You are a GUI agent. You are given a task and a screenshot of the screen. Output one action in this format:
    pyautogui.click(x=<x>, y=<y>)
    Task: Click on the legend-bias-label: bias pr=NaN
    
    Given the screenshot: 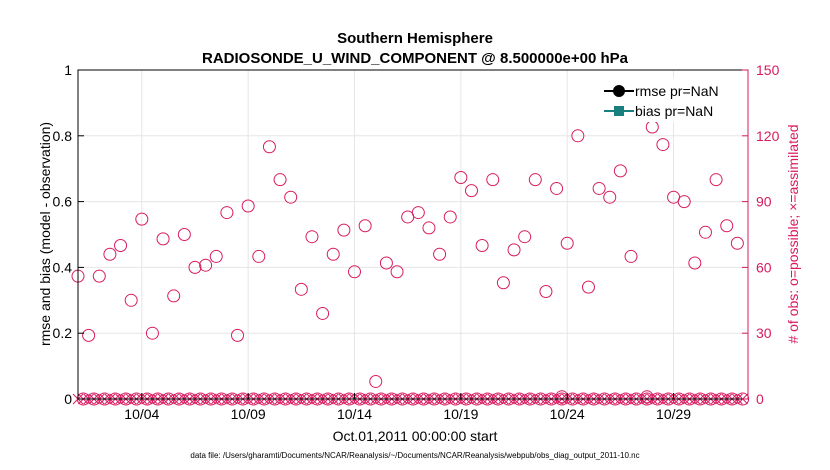 What is the action you would take?
    pyautogui.click(x=674, y=111)
    